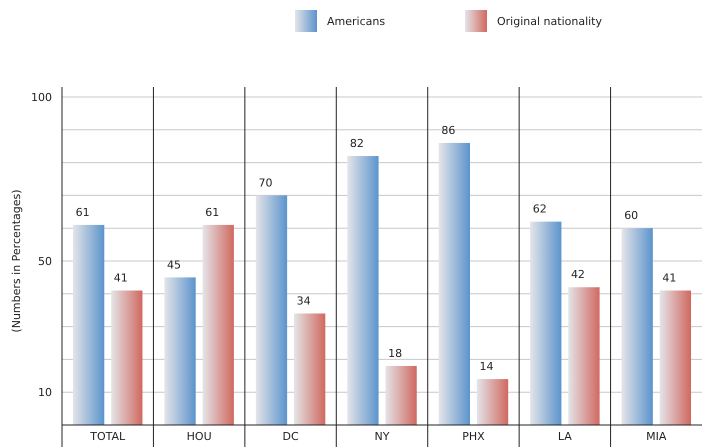  Describe the element at coordinates (656, 436) in the screenshot. I see `x-tick-label: MIA` at that location.